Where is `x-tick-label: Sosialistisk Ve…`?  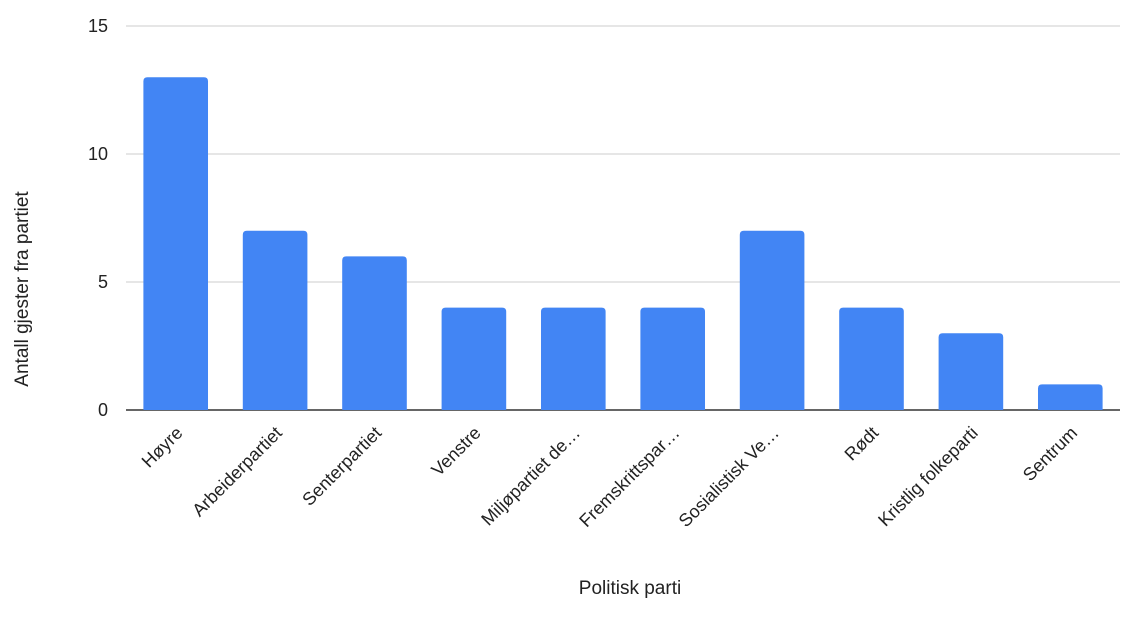
x-tick-label: Sosialistisk Ve… is located at coordinates (729, 477).